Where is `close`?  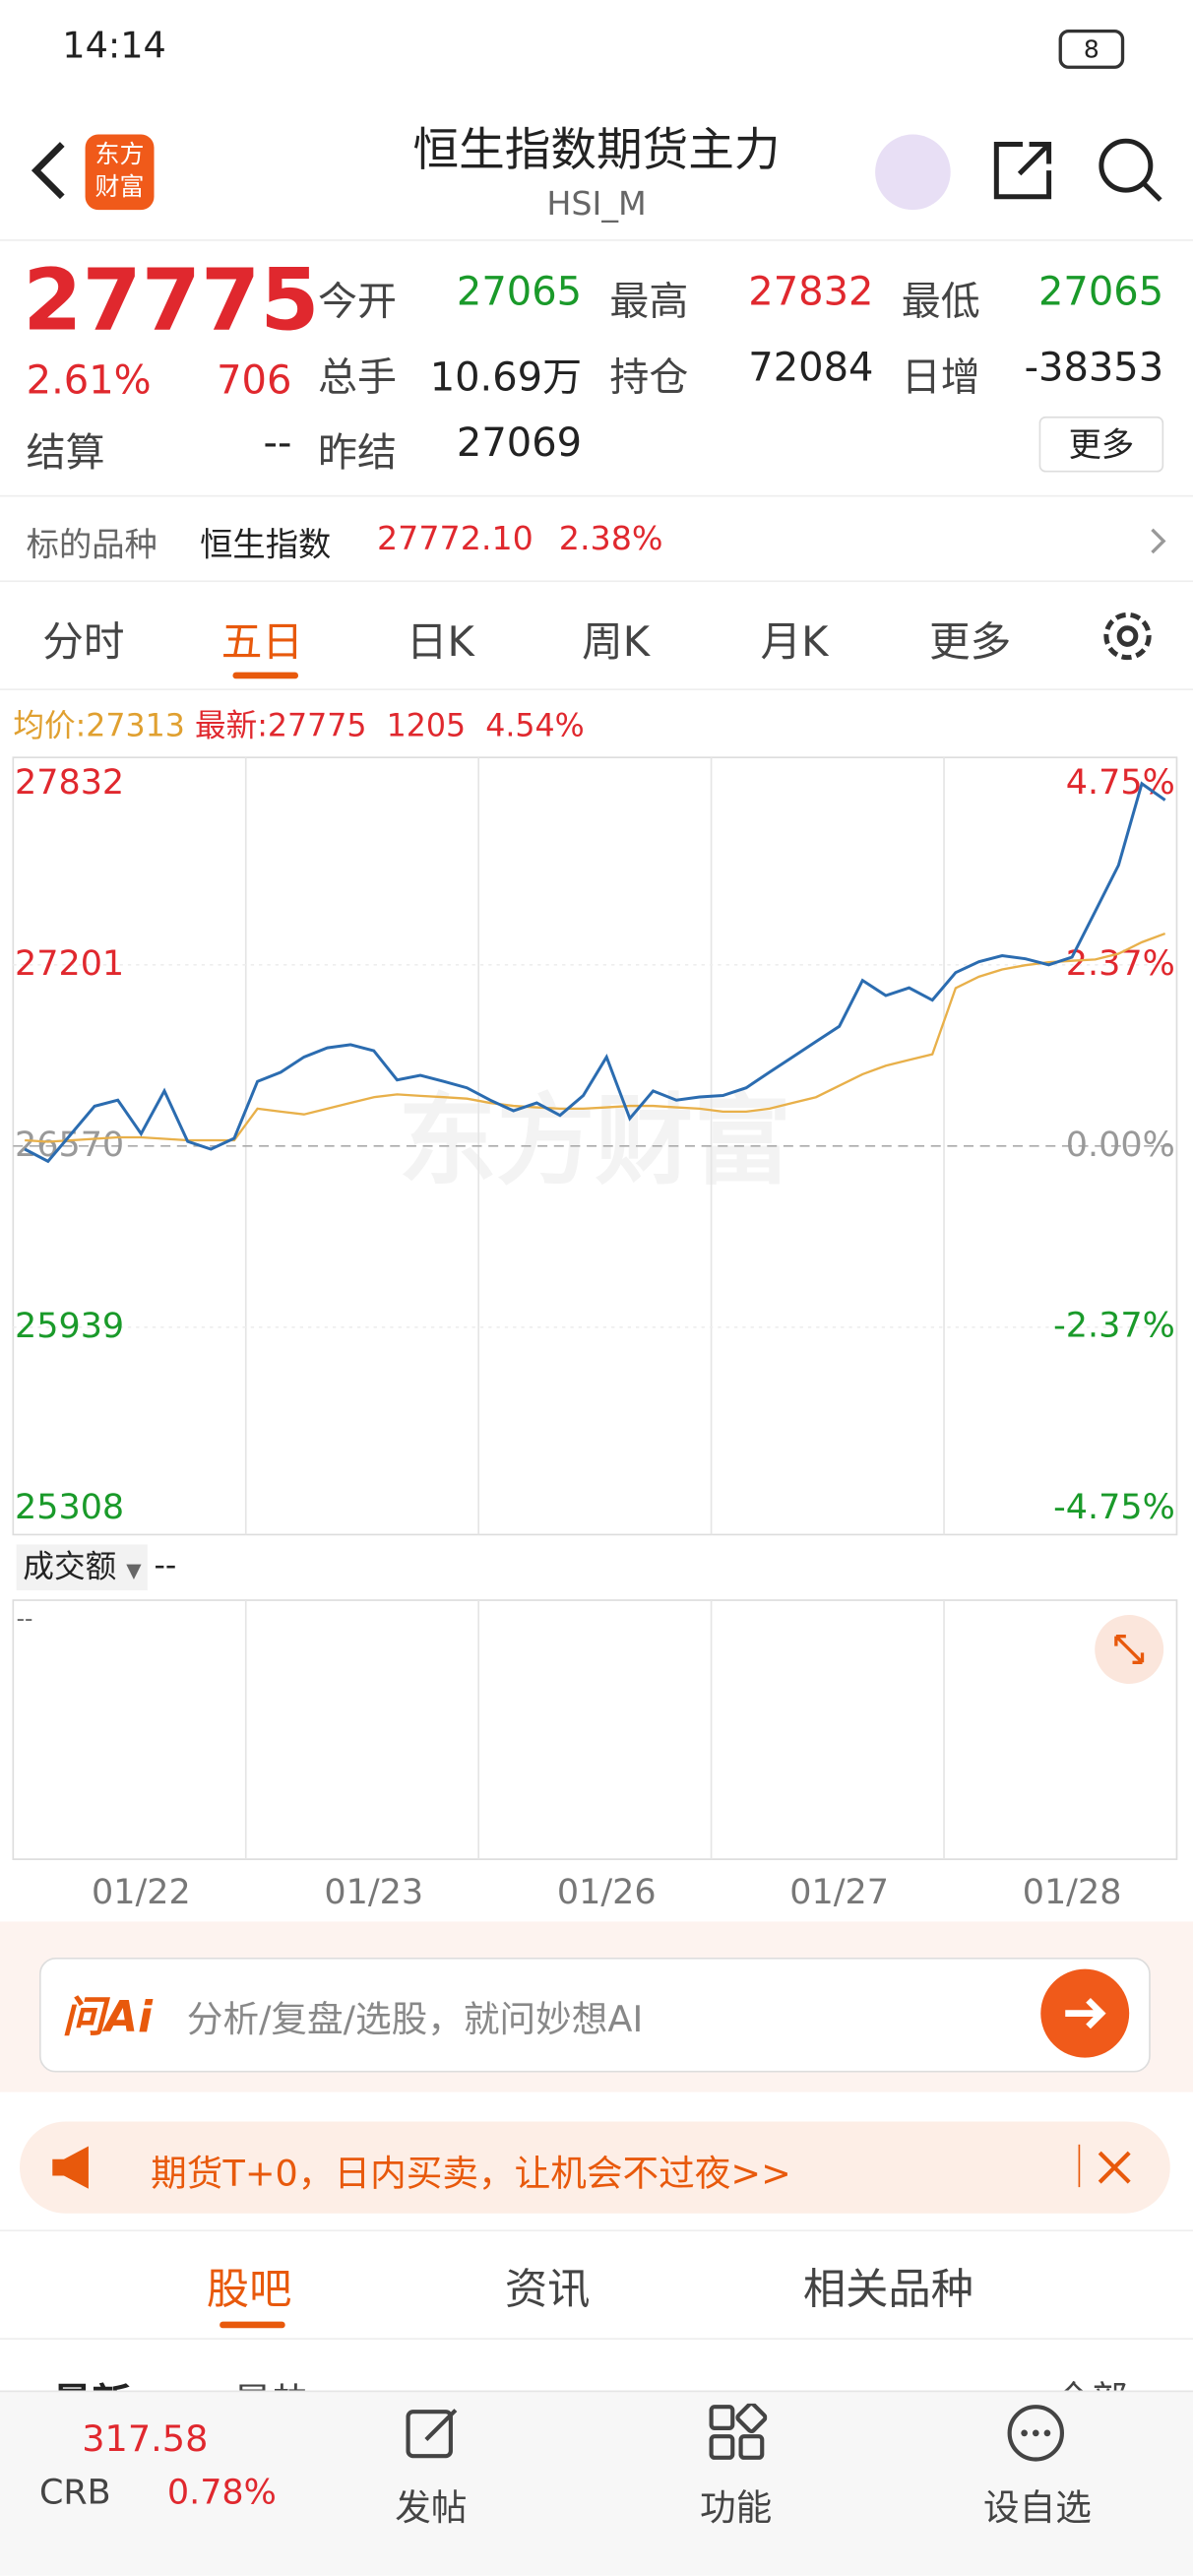 close is located at coordinates (1114, 2167).